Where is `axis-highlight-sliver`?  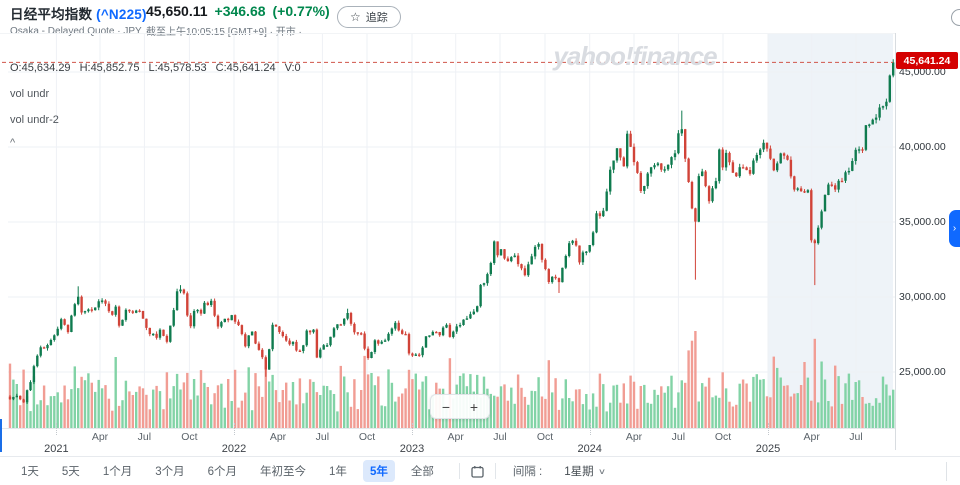 axis-highlight-sliver is located at coordinates (1, 435).